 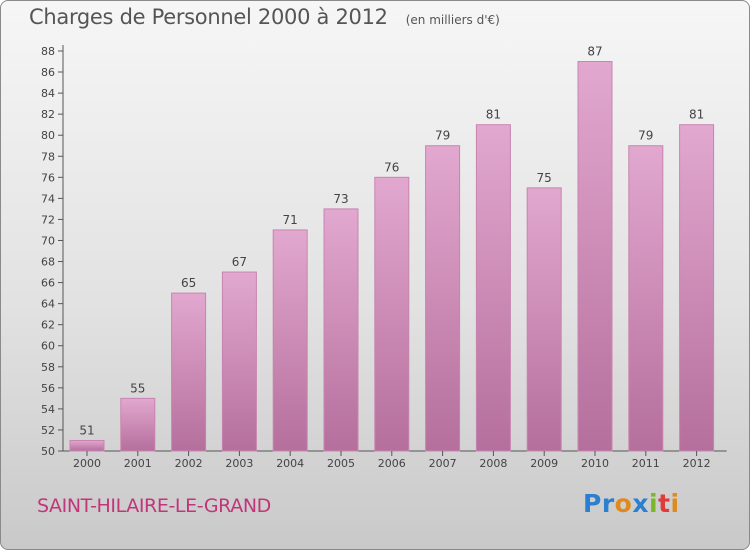 What do you see at coordinates (48, 409) in the screenshot?
I see `y-tick-label: 54` at bounding box center [48, 409].